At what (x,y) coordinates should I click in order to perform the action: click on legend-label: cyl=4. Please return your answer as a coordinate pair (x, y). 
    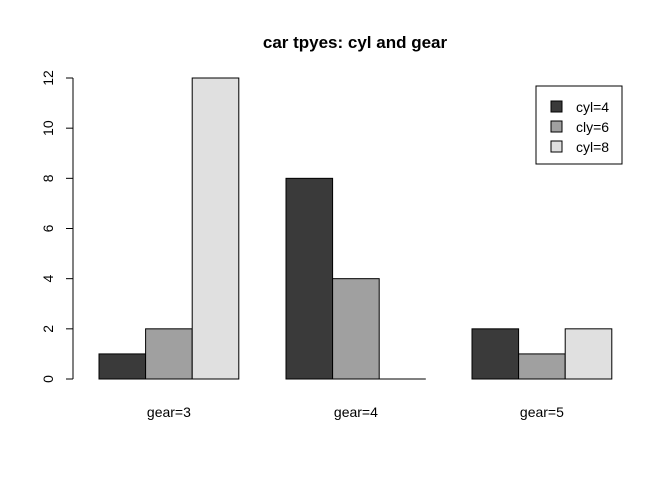
    Looking at the image, I should click on (592, 107).